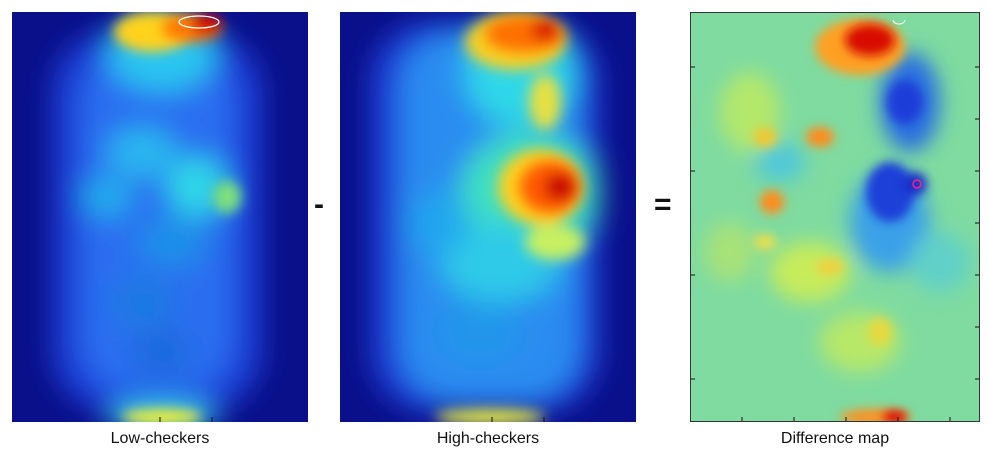 The image size is (988, 455). I want to click on caption-low-checkers: Low-checkers, so click(160, 438).